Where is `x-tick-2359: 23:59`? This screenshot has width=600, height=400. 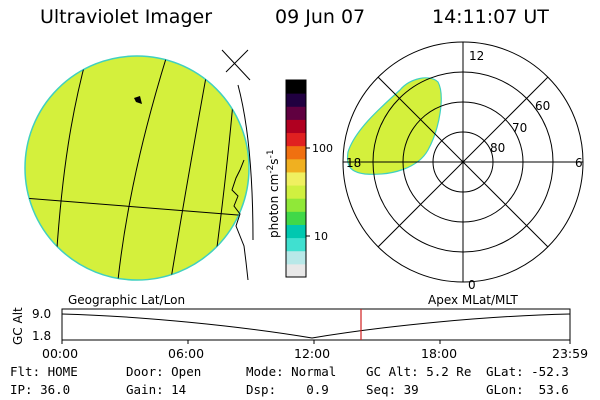 x-tick-2359: 23:59 is located at coordinates (570, 353).